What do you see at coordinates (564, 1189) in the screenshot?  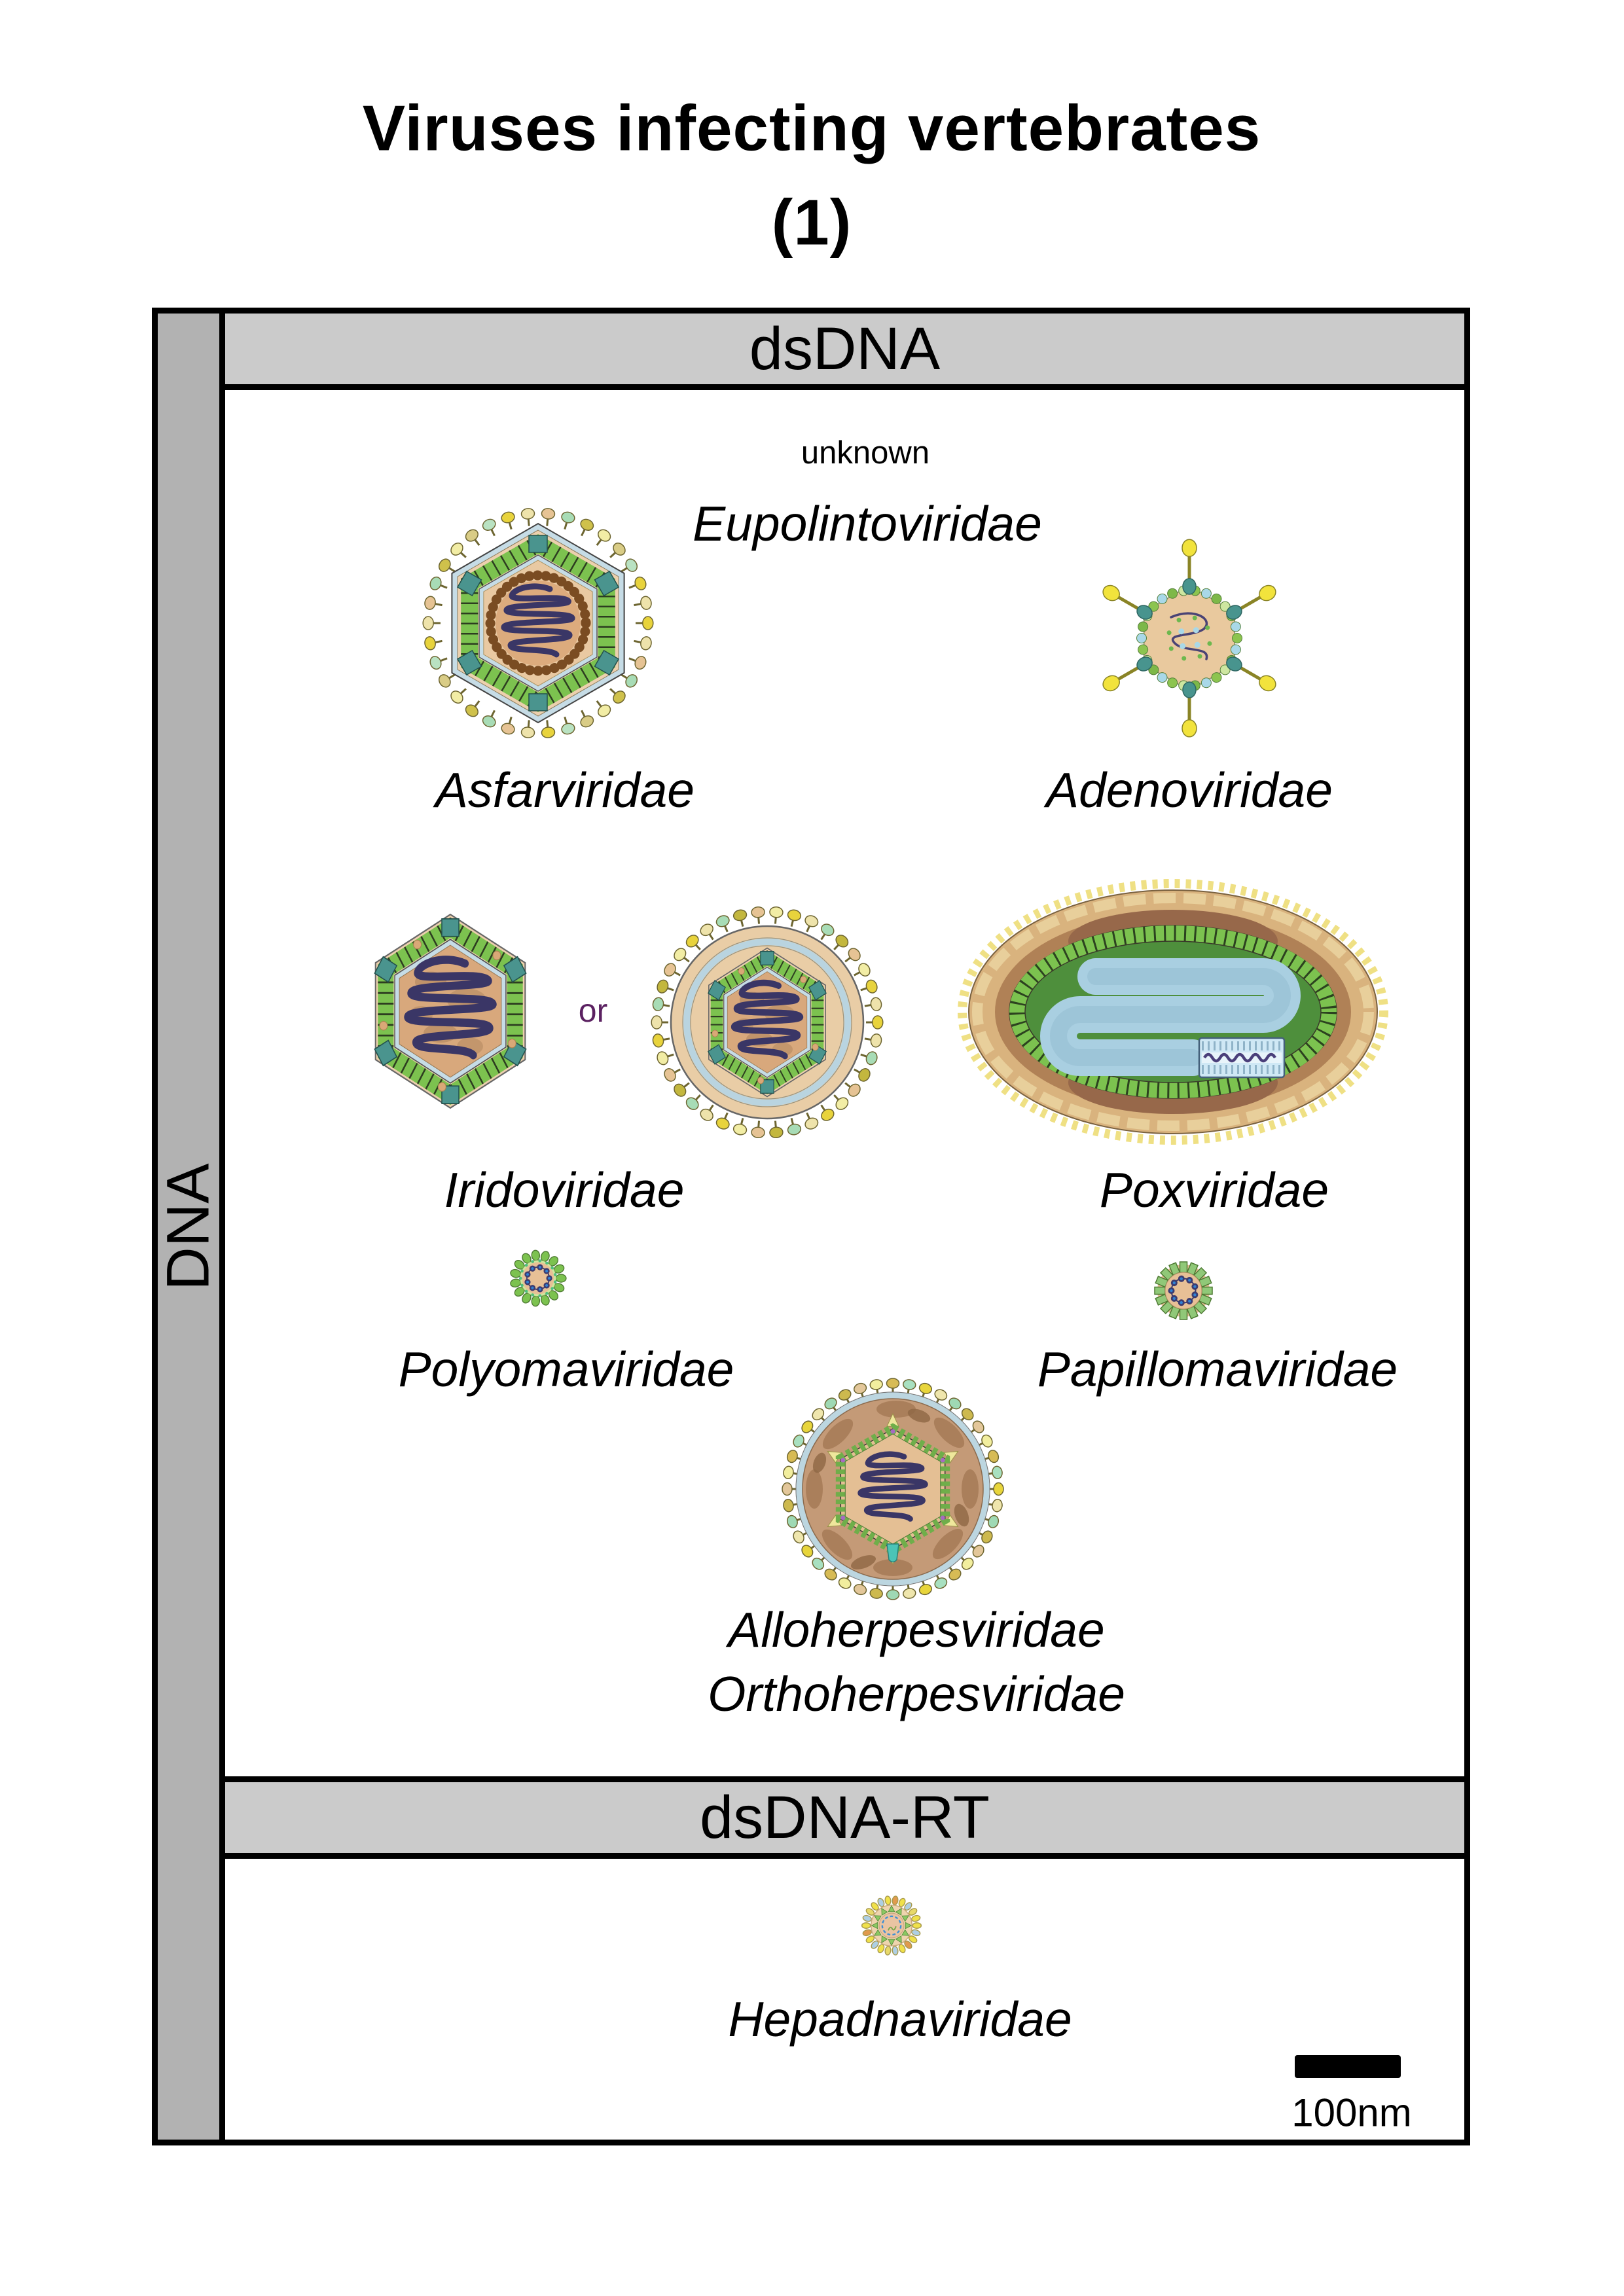 I see `iridoviridae-label: Iridoviridae` at bounding box center [564, 1189].